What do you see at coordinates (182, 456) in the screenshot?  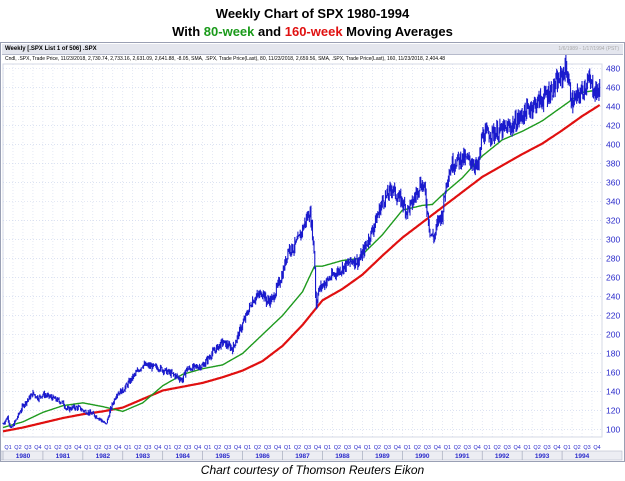 I see `year-label-1984: 1984` at bounding box center [182, 456].